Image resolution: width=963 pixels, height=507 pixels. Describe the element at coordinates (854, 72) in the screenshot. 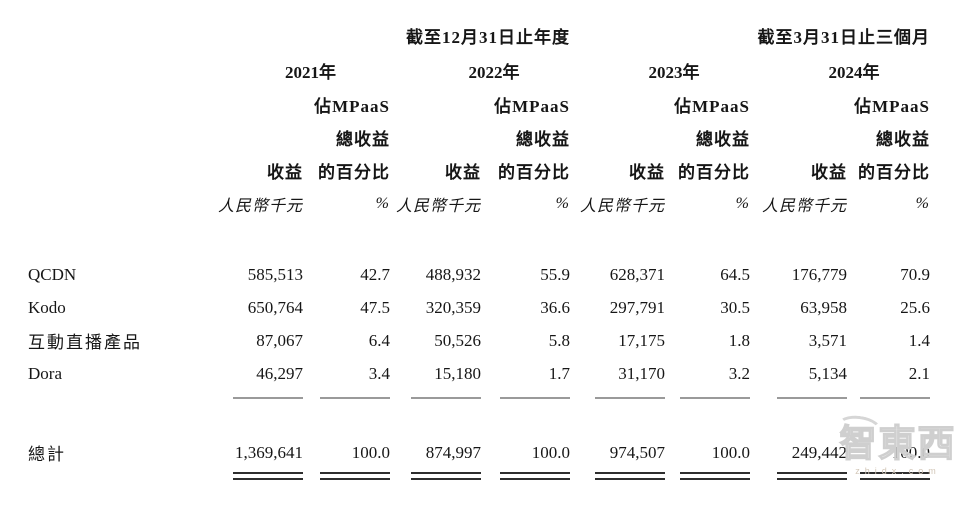

I see `year-header-2024: 2024年` at that location.